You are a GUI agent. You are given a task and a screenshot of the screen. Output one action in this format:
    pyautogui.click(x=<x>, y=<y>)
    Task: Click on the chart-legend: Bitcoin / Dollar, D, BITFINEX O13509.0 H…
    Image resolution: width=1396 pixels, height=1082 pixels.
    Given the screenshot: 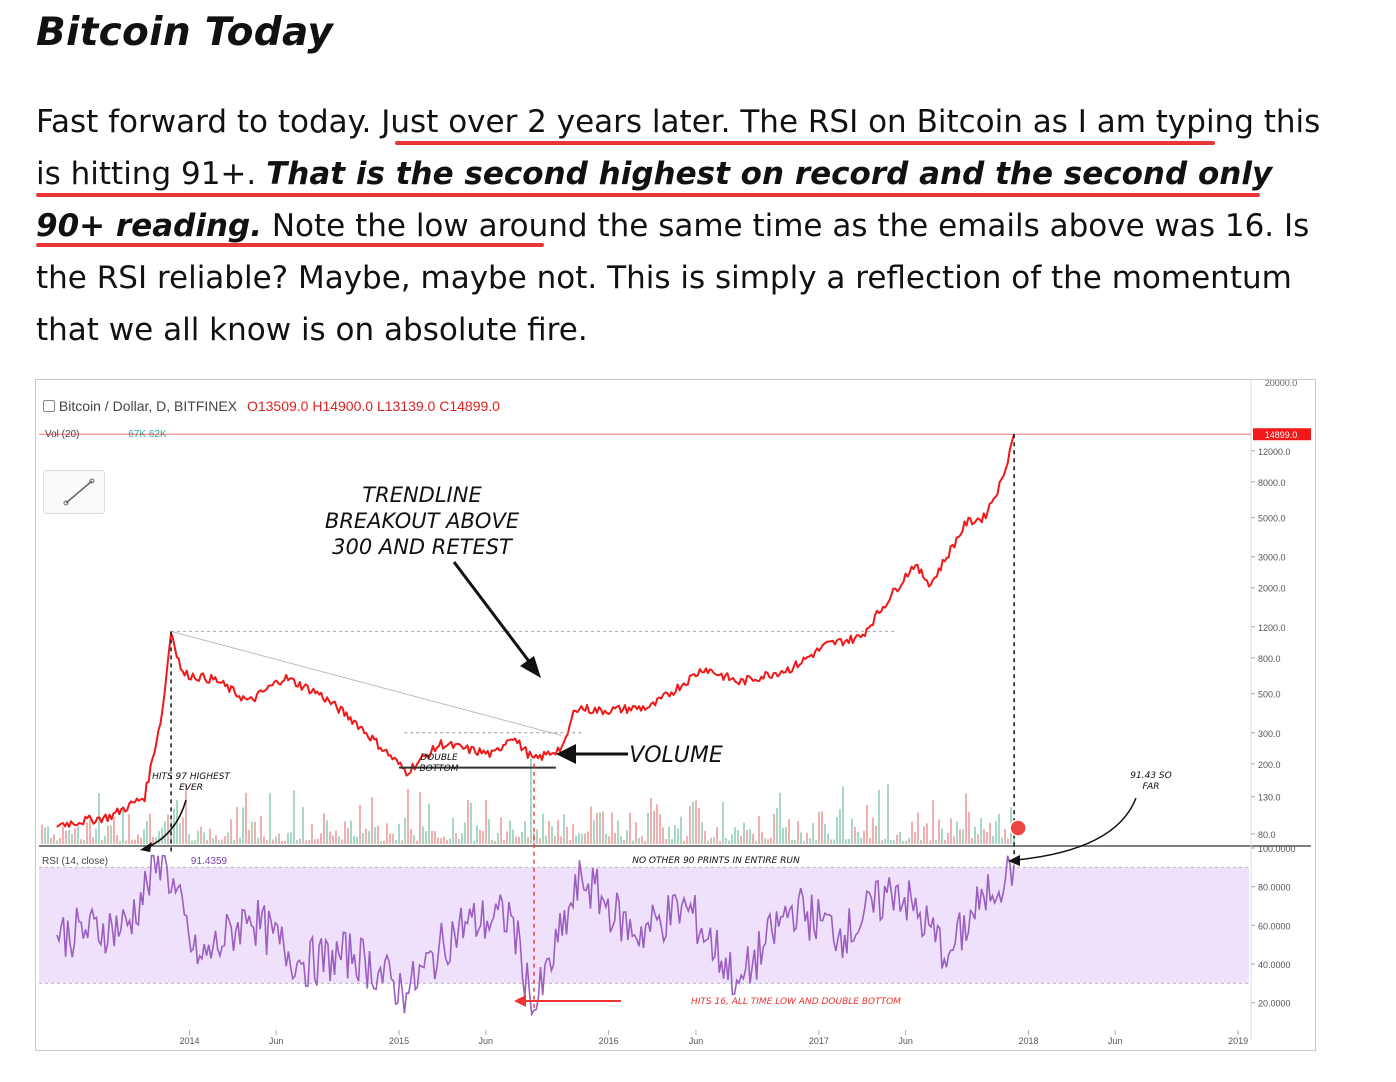 What is the action you would take?
    pyautogui.click(x=271, y=406)
    